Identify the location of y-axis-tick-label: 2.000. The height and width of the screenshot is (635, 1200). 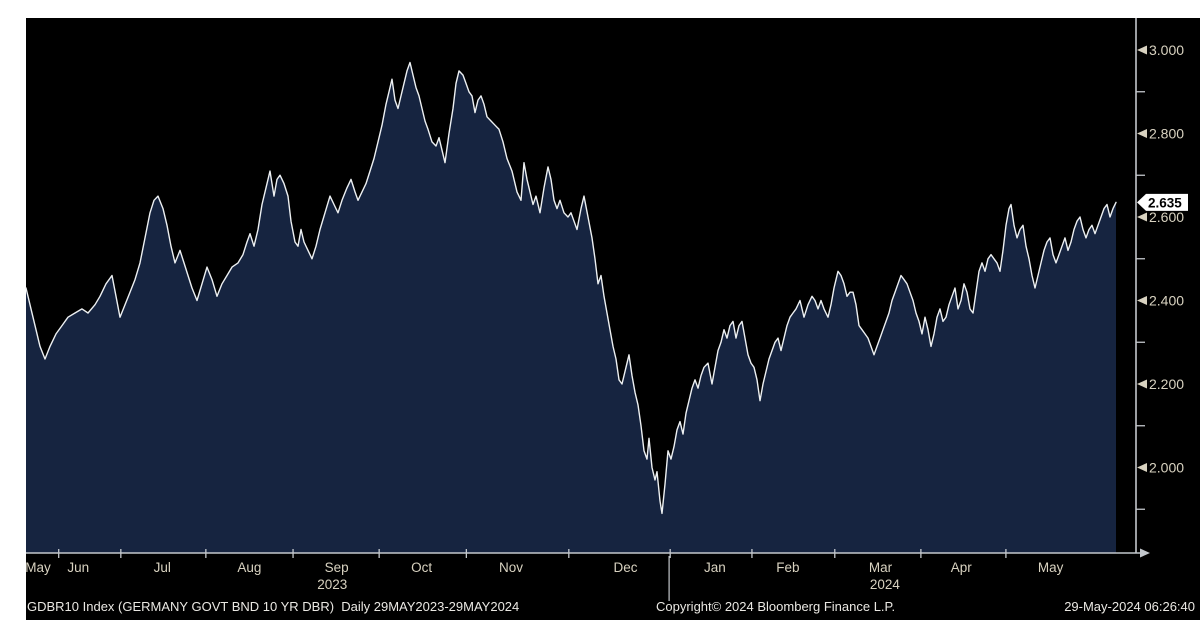
(1166, 468).